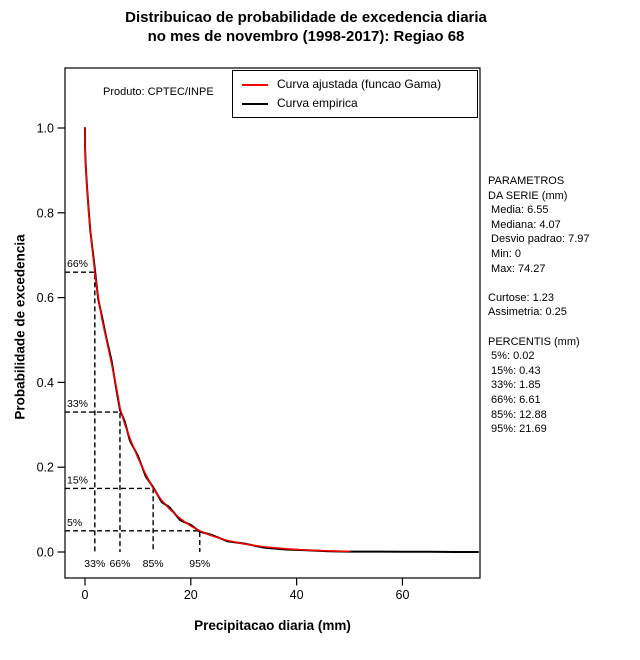 This screenshot has height=660, width=640. I want to click on fitted-curve-swatch, so click(255, 84).